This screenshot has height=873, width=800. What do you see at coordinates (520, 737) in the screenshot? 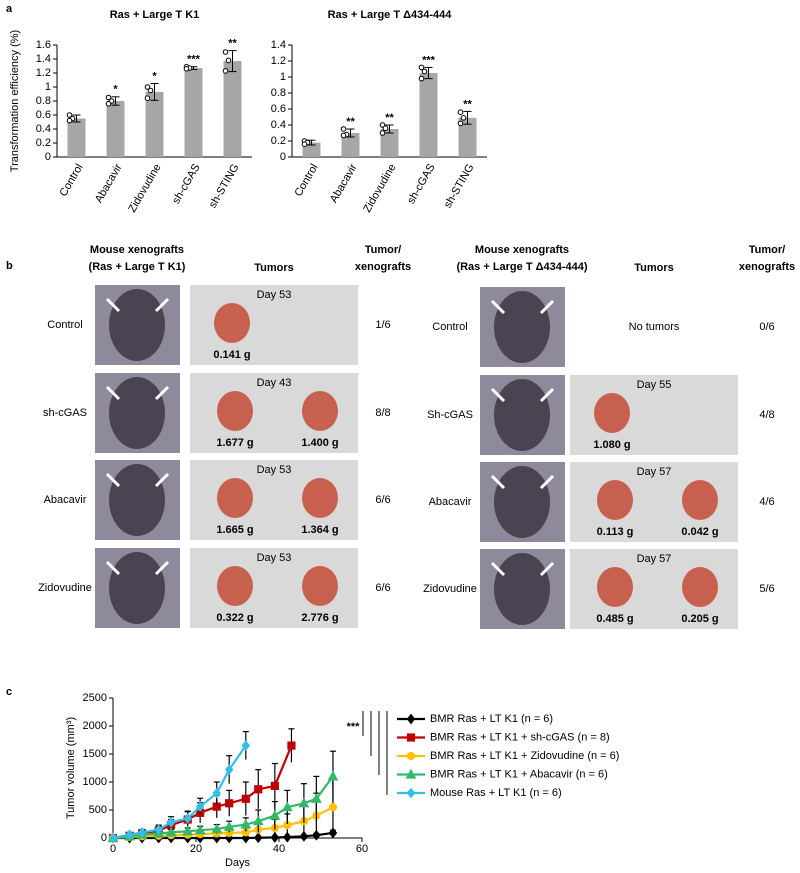
I see `legend-label: BMR Ras + LT K1 + sh-cGAS (n = 8)` at bounding box center [520, 737].